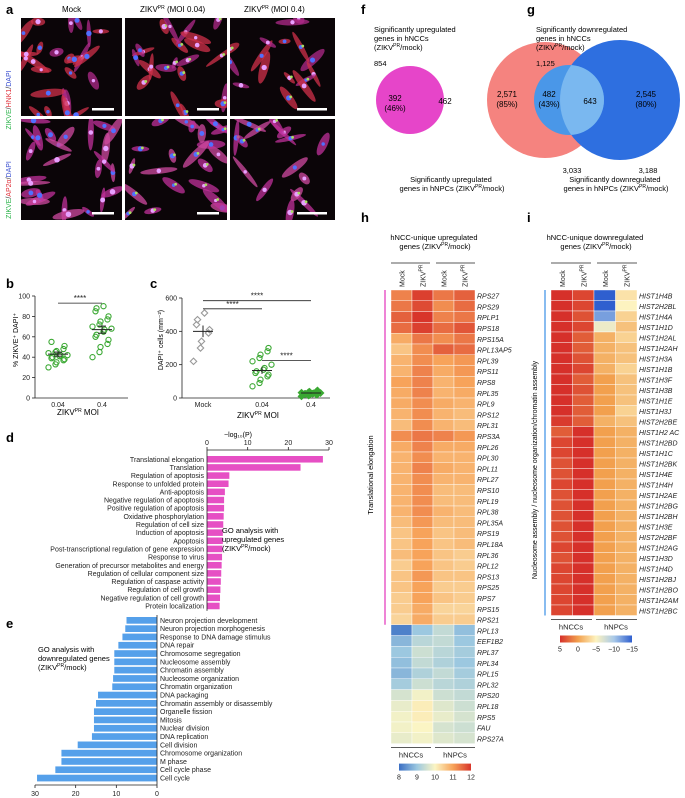  I want to click on venn-g-overlap, so click(582, 100).